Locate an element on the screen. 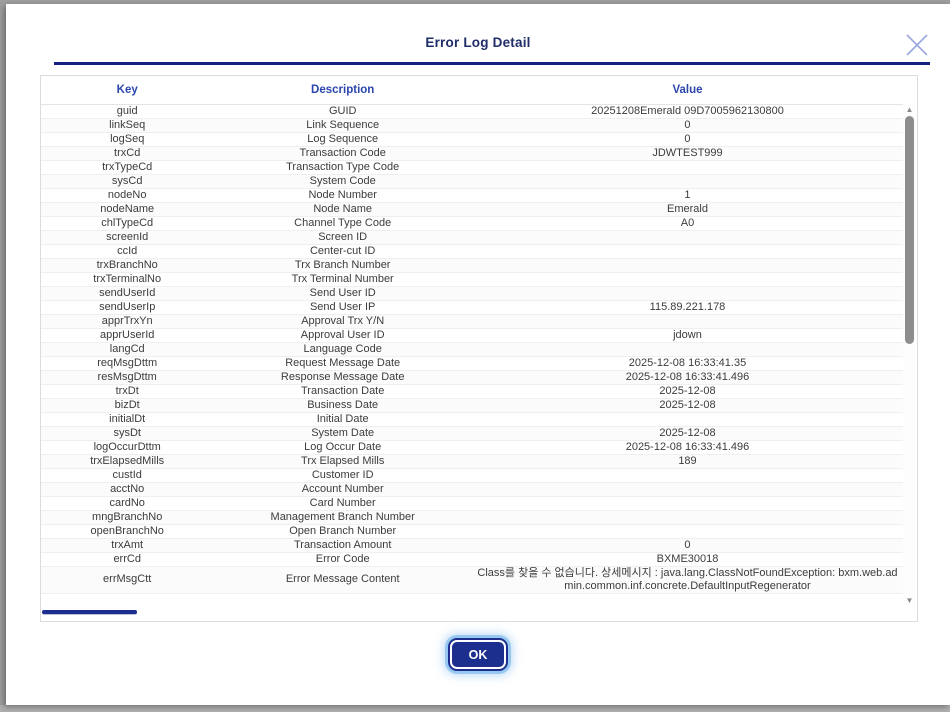 This screenshot has height=712, width=950. table-row: linkSeq Link Sequence 0 is located at coordinates (472, 125).